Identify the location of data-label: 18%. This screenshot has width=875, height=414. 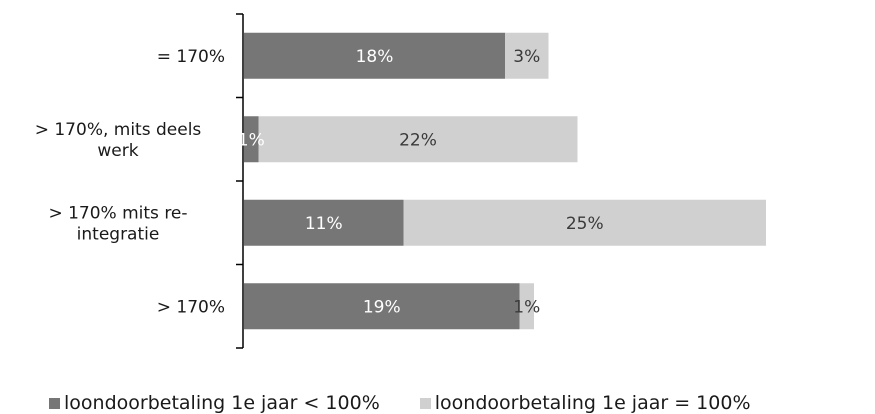
(375, 57).